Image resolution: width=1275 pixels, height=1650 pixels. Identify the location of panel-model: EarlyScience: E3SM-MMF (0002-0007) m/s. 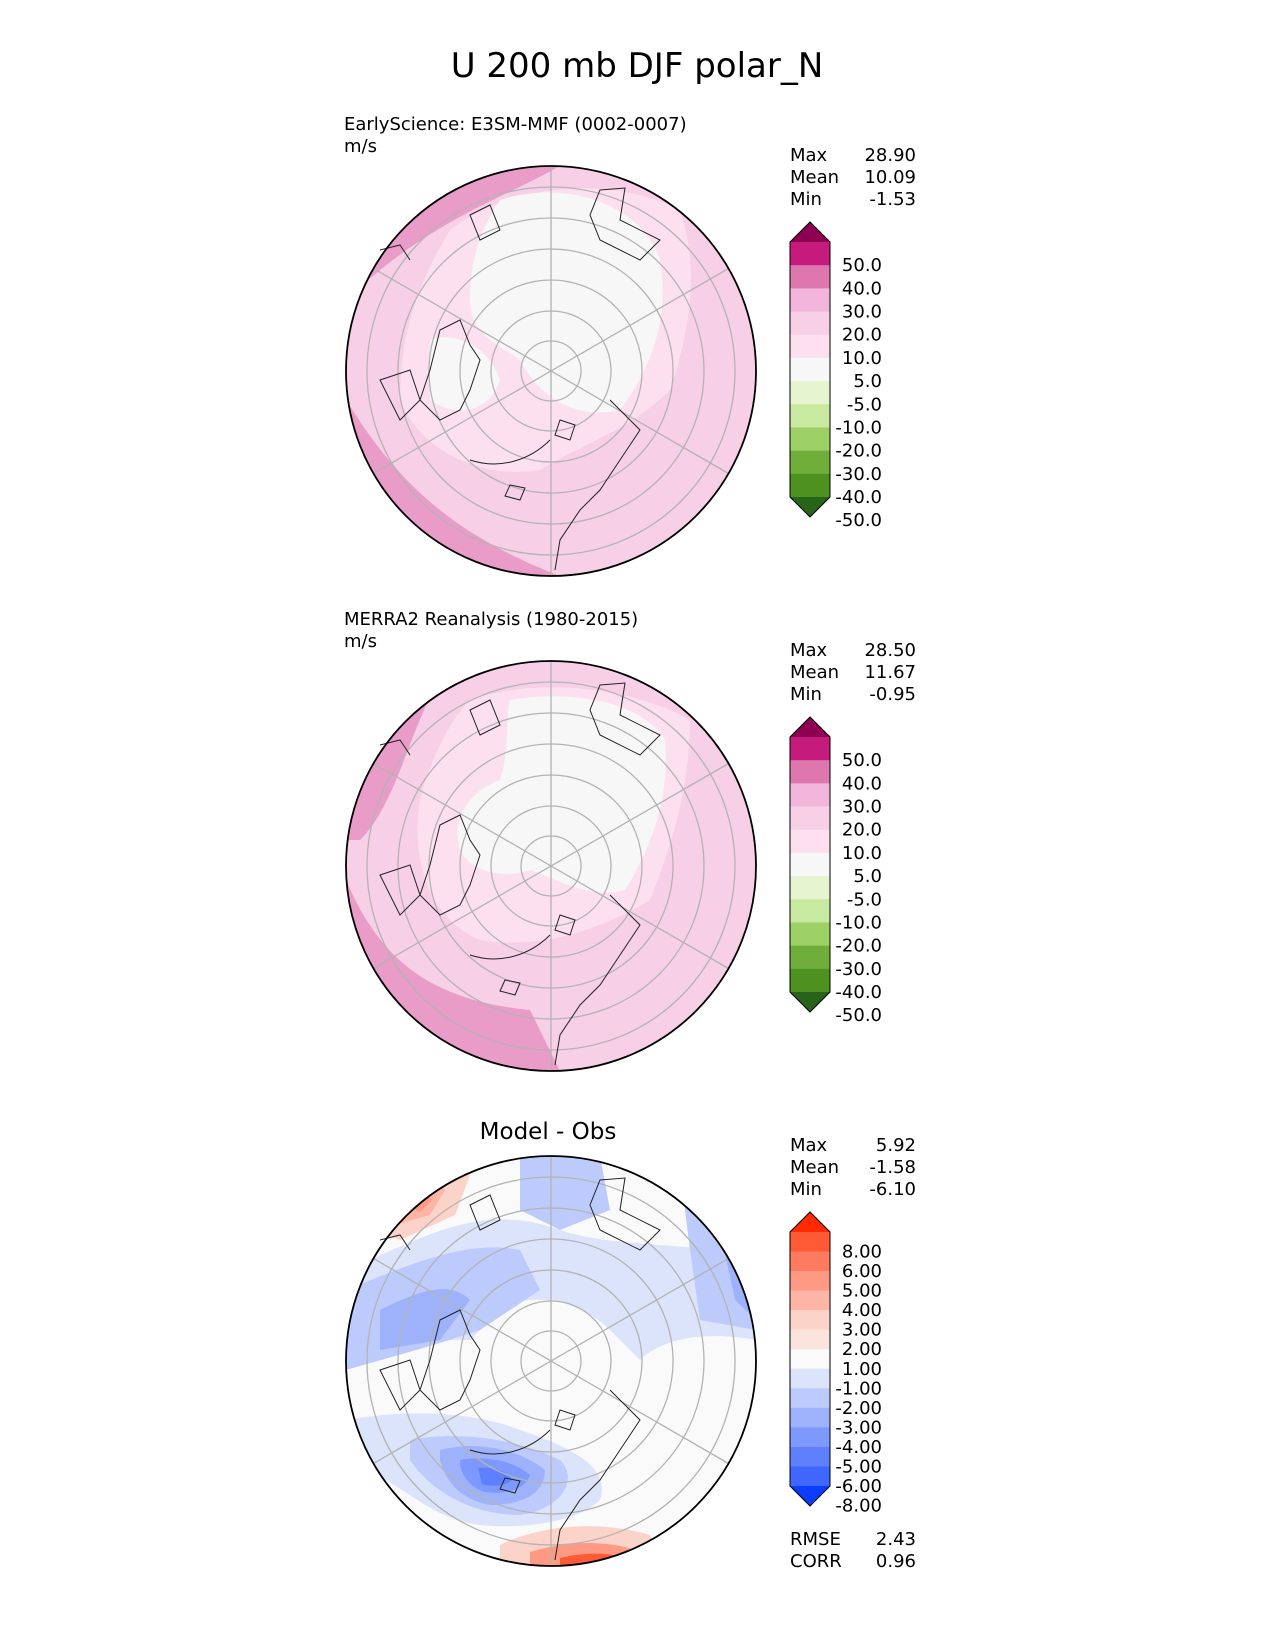
(630, 345).